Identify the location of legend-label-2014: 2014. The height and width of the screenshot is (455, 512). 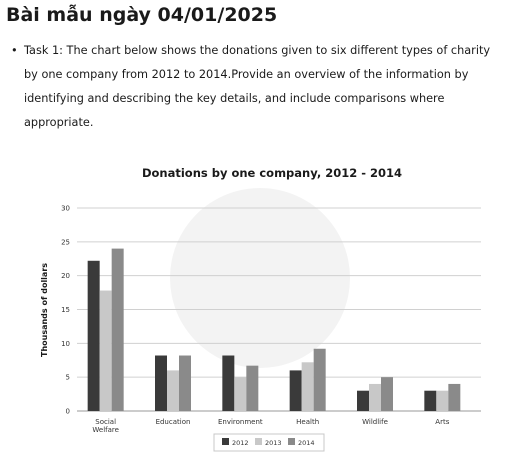
(306, 443).